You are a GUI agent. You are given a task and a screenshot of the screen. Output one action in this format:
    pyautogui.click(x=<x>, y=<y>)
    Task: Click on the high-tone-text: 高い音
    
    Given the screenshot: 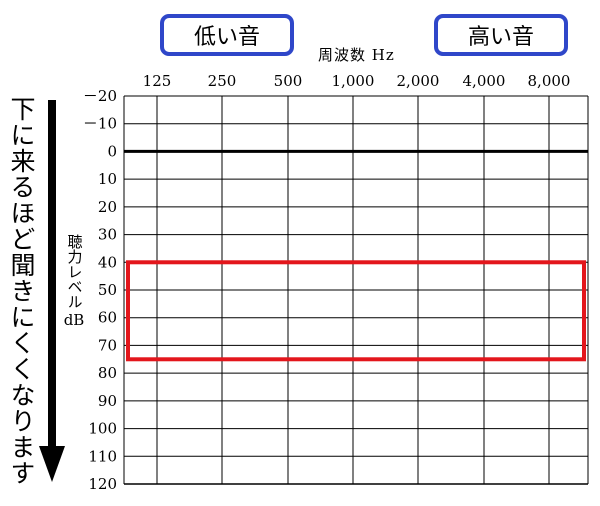 What is the action you would take?
    pyautogui.click(x=500, y=37)
    